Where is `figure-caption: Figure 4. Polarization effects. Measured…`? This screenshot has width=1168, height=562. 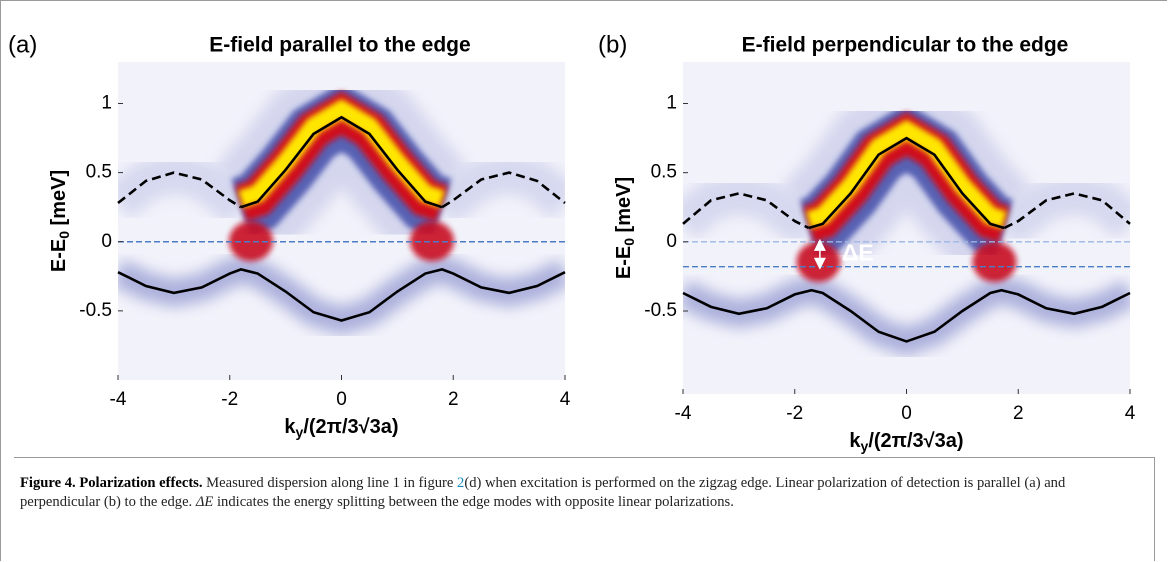 figure-caption: Figure 4. Polarization effects. Measured… is located at coordinates (582, 493).